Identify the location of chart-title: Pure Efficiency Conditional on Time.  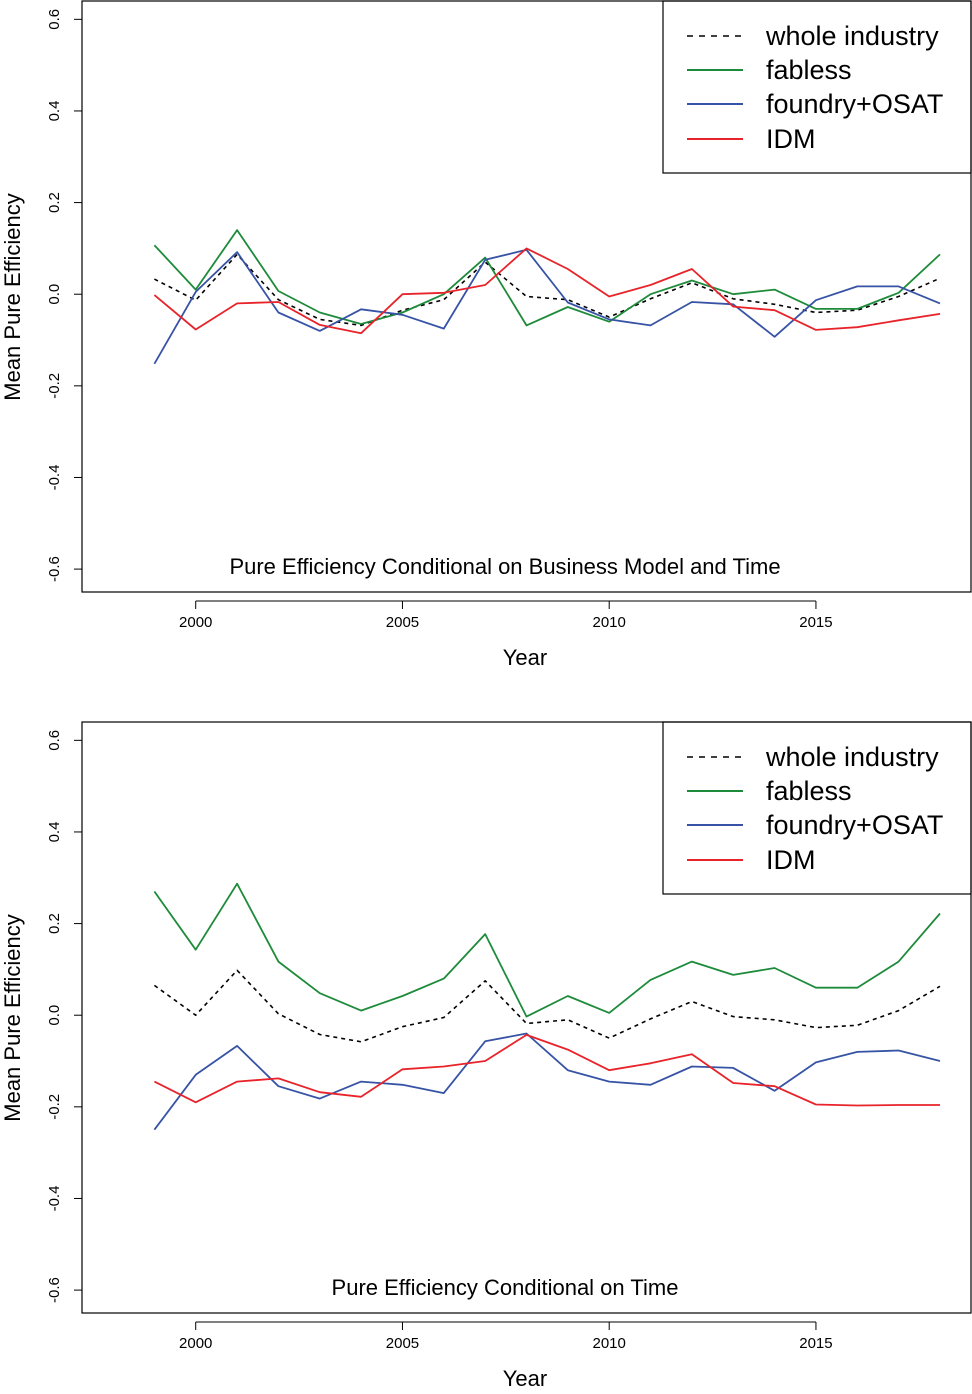
(505, 1287).